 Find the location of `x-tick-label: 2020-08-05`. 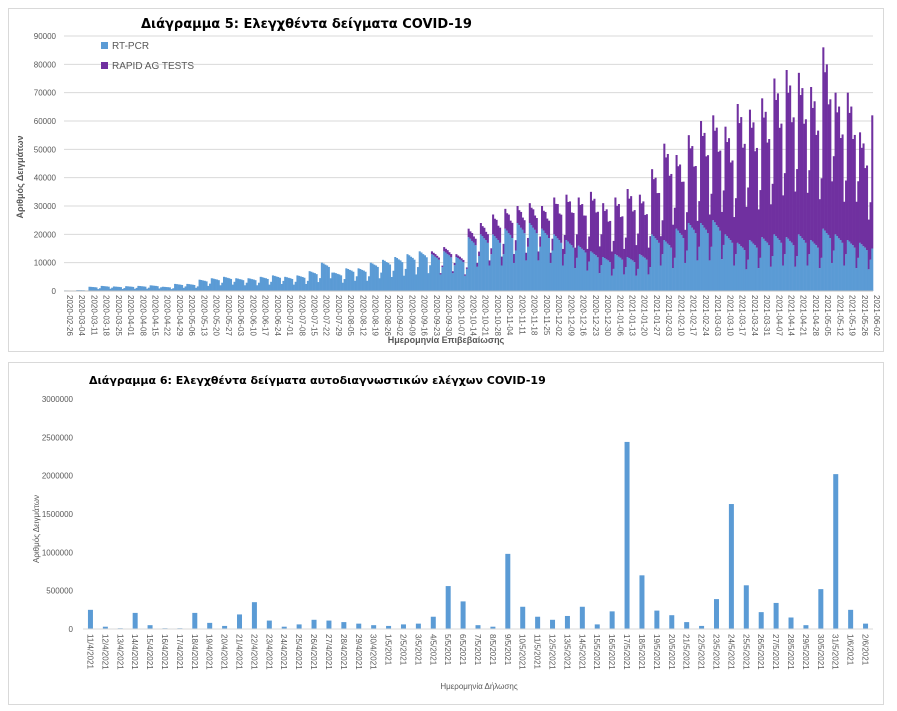

x-tick-label: 2020-08-05 is located at coordinates (350, 315).